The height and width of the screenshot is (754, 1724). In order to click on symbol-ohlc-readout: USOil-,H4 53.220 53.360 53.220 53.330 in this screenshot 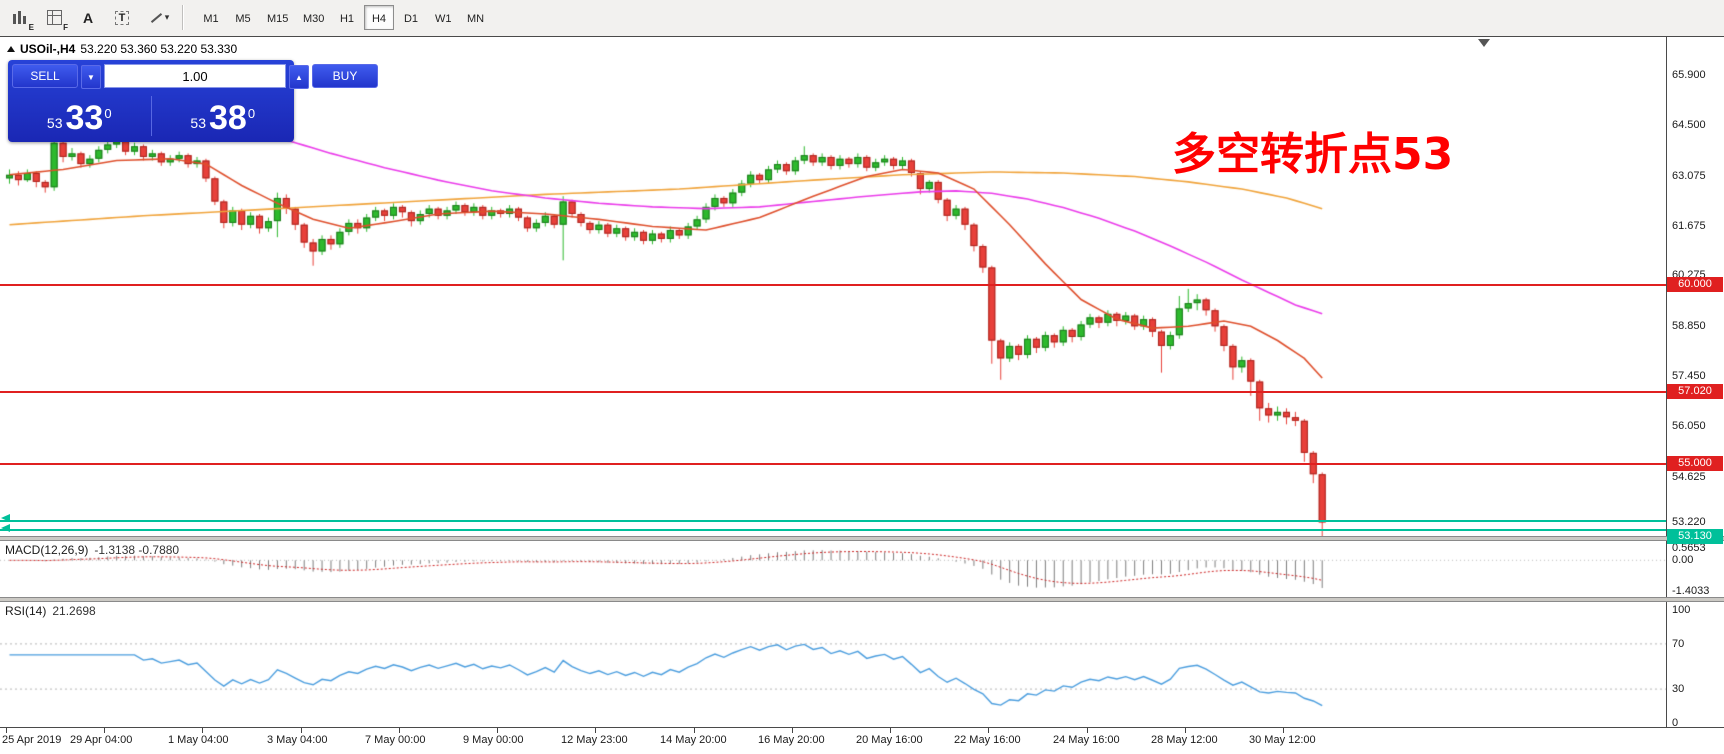, I will do `click(122, 49)`.